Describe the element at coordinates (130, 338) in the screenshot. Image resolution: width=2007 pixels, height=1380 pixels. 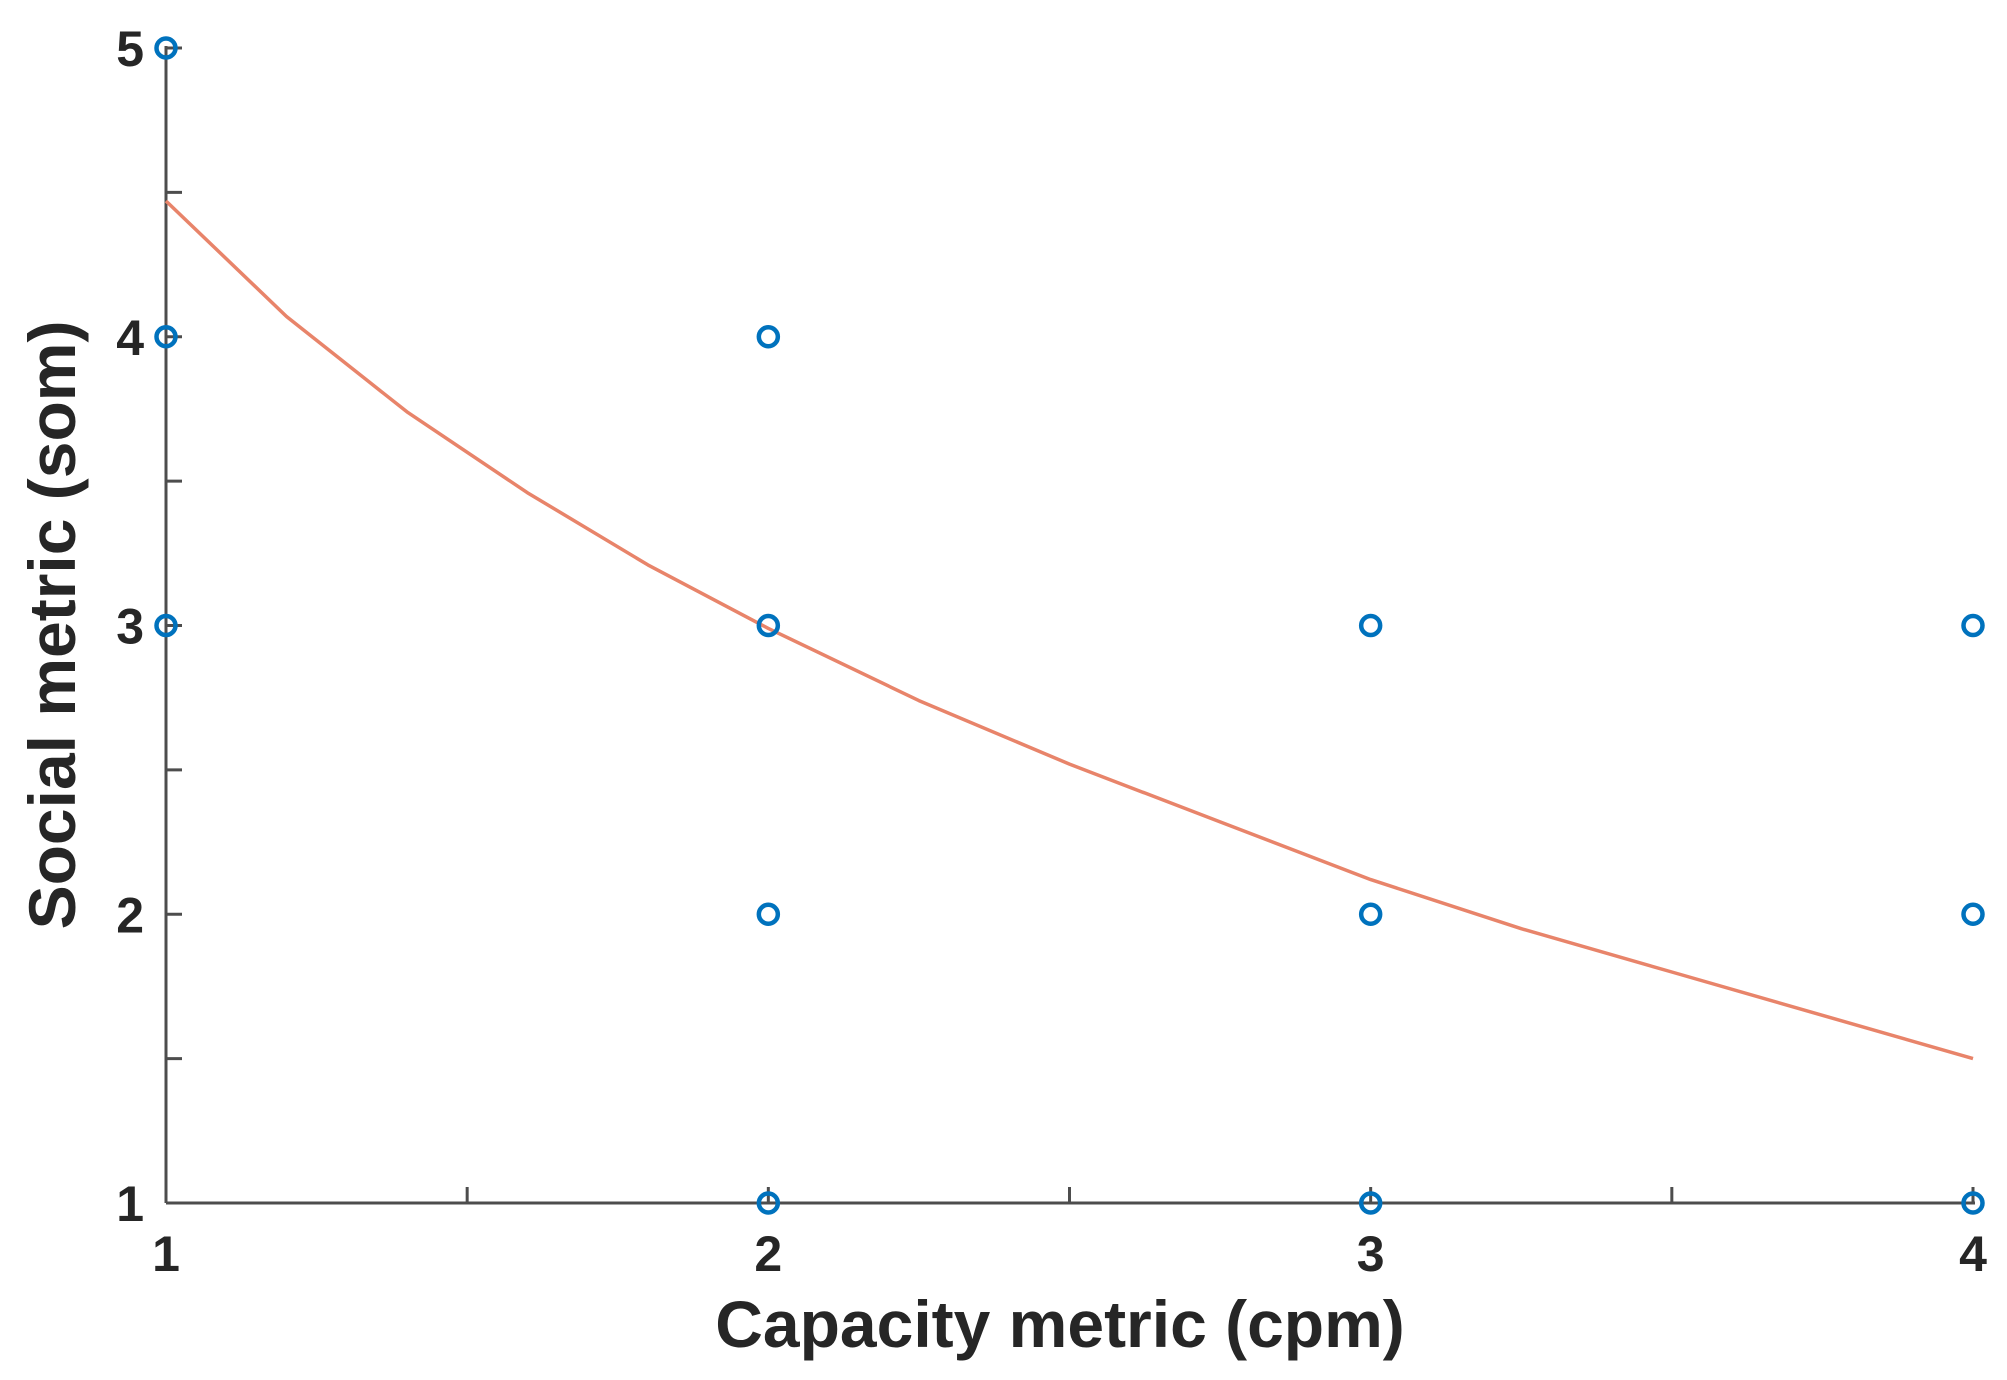
I see `y-tick-label: 4` at that location.